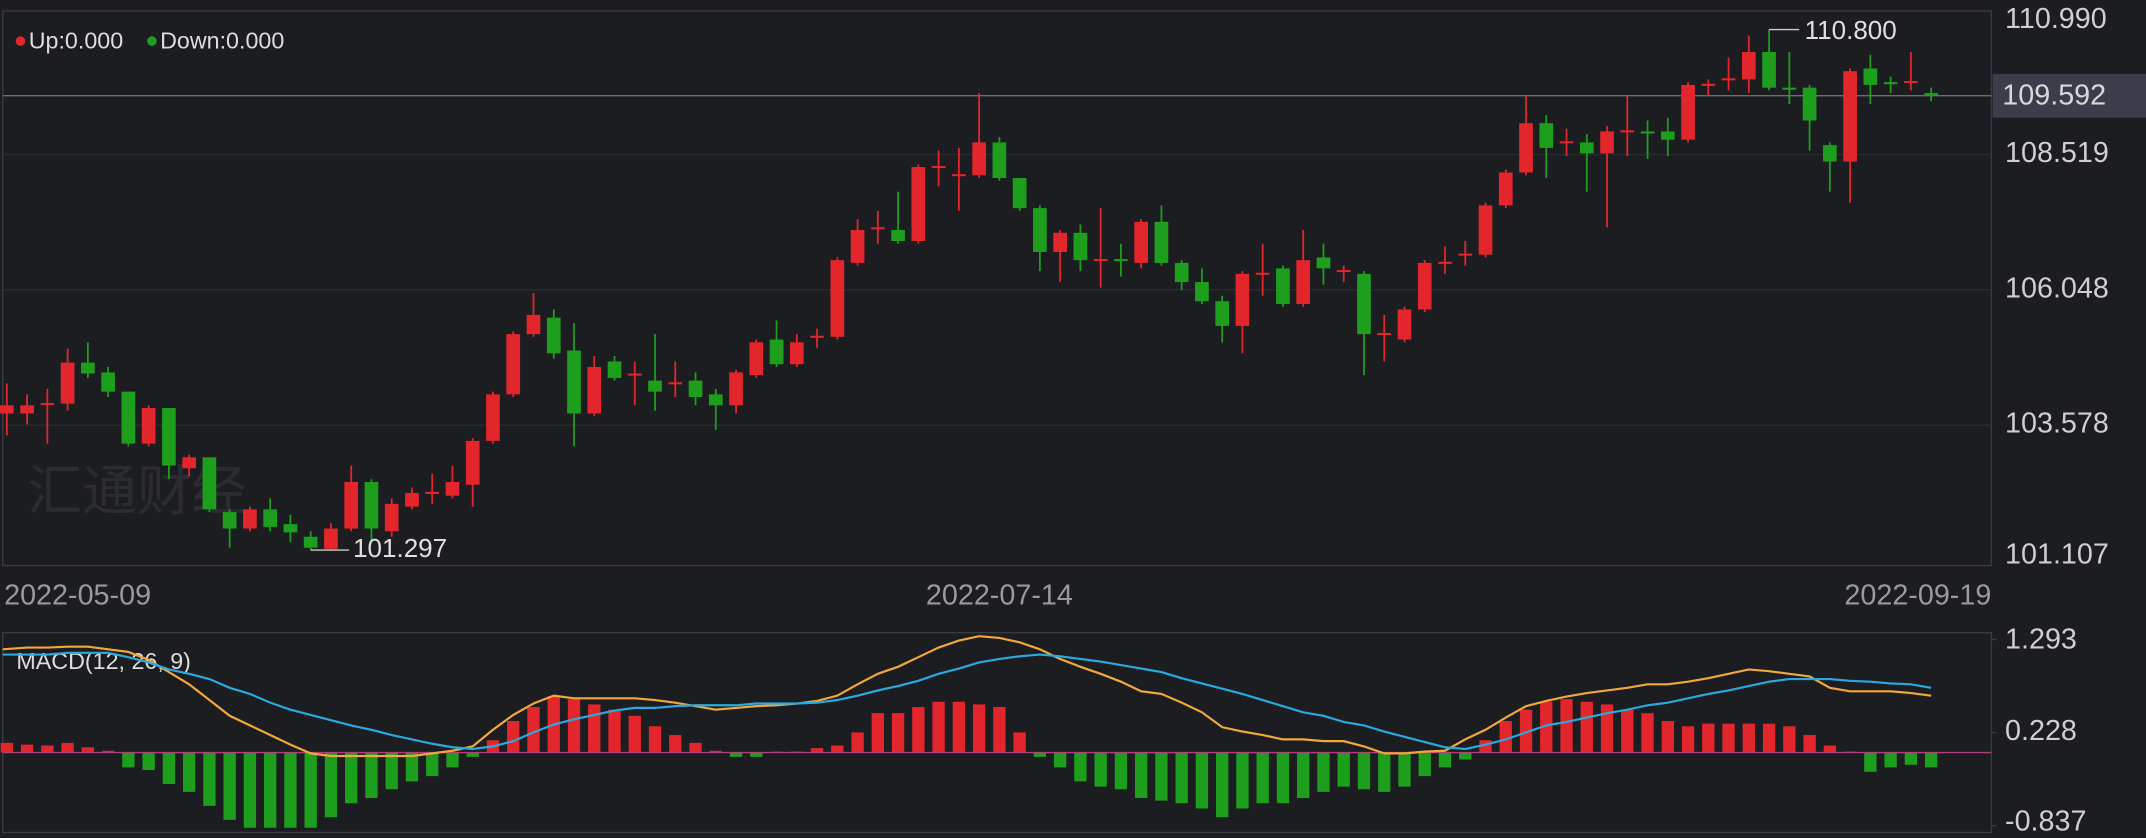 The image size is (2146, 838). I want to click on up-label: Up:0.000, so click(76, 41).